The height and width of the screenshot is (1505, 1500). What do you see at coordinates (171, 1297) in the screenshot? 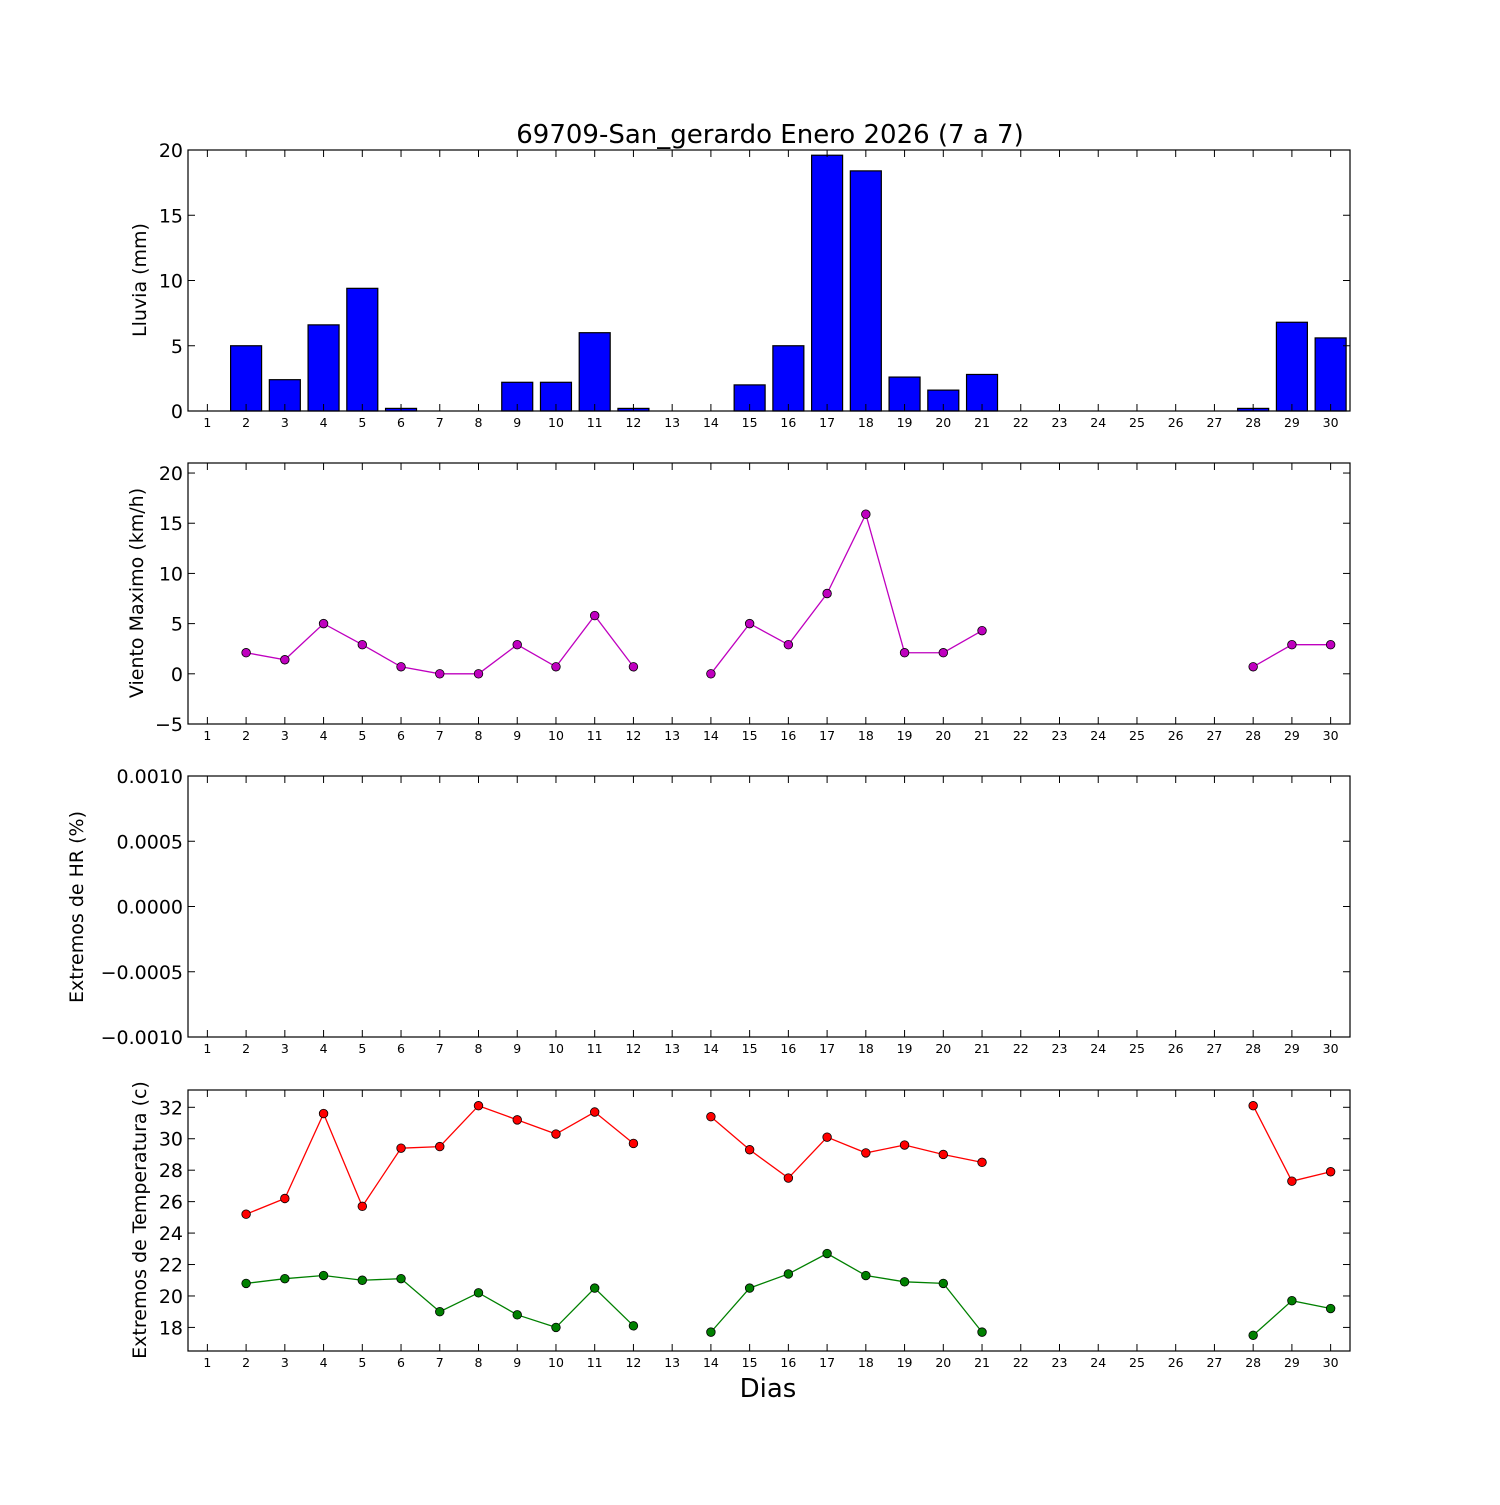
I see `y-tick-label: 20` at bounding box center [171, 1297].